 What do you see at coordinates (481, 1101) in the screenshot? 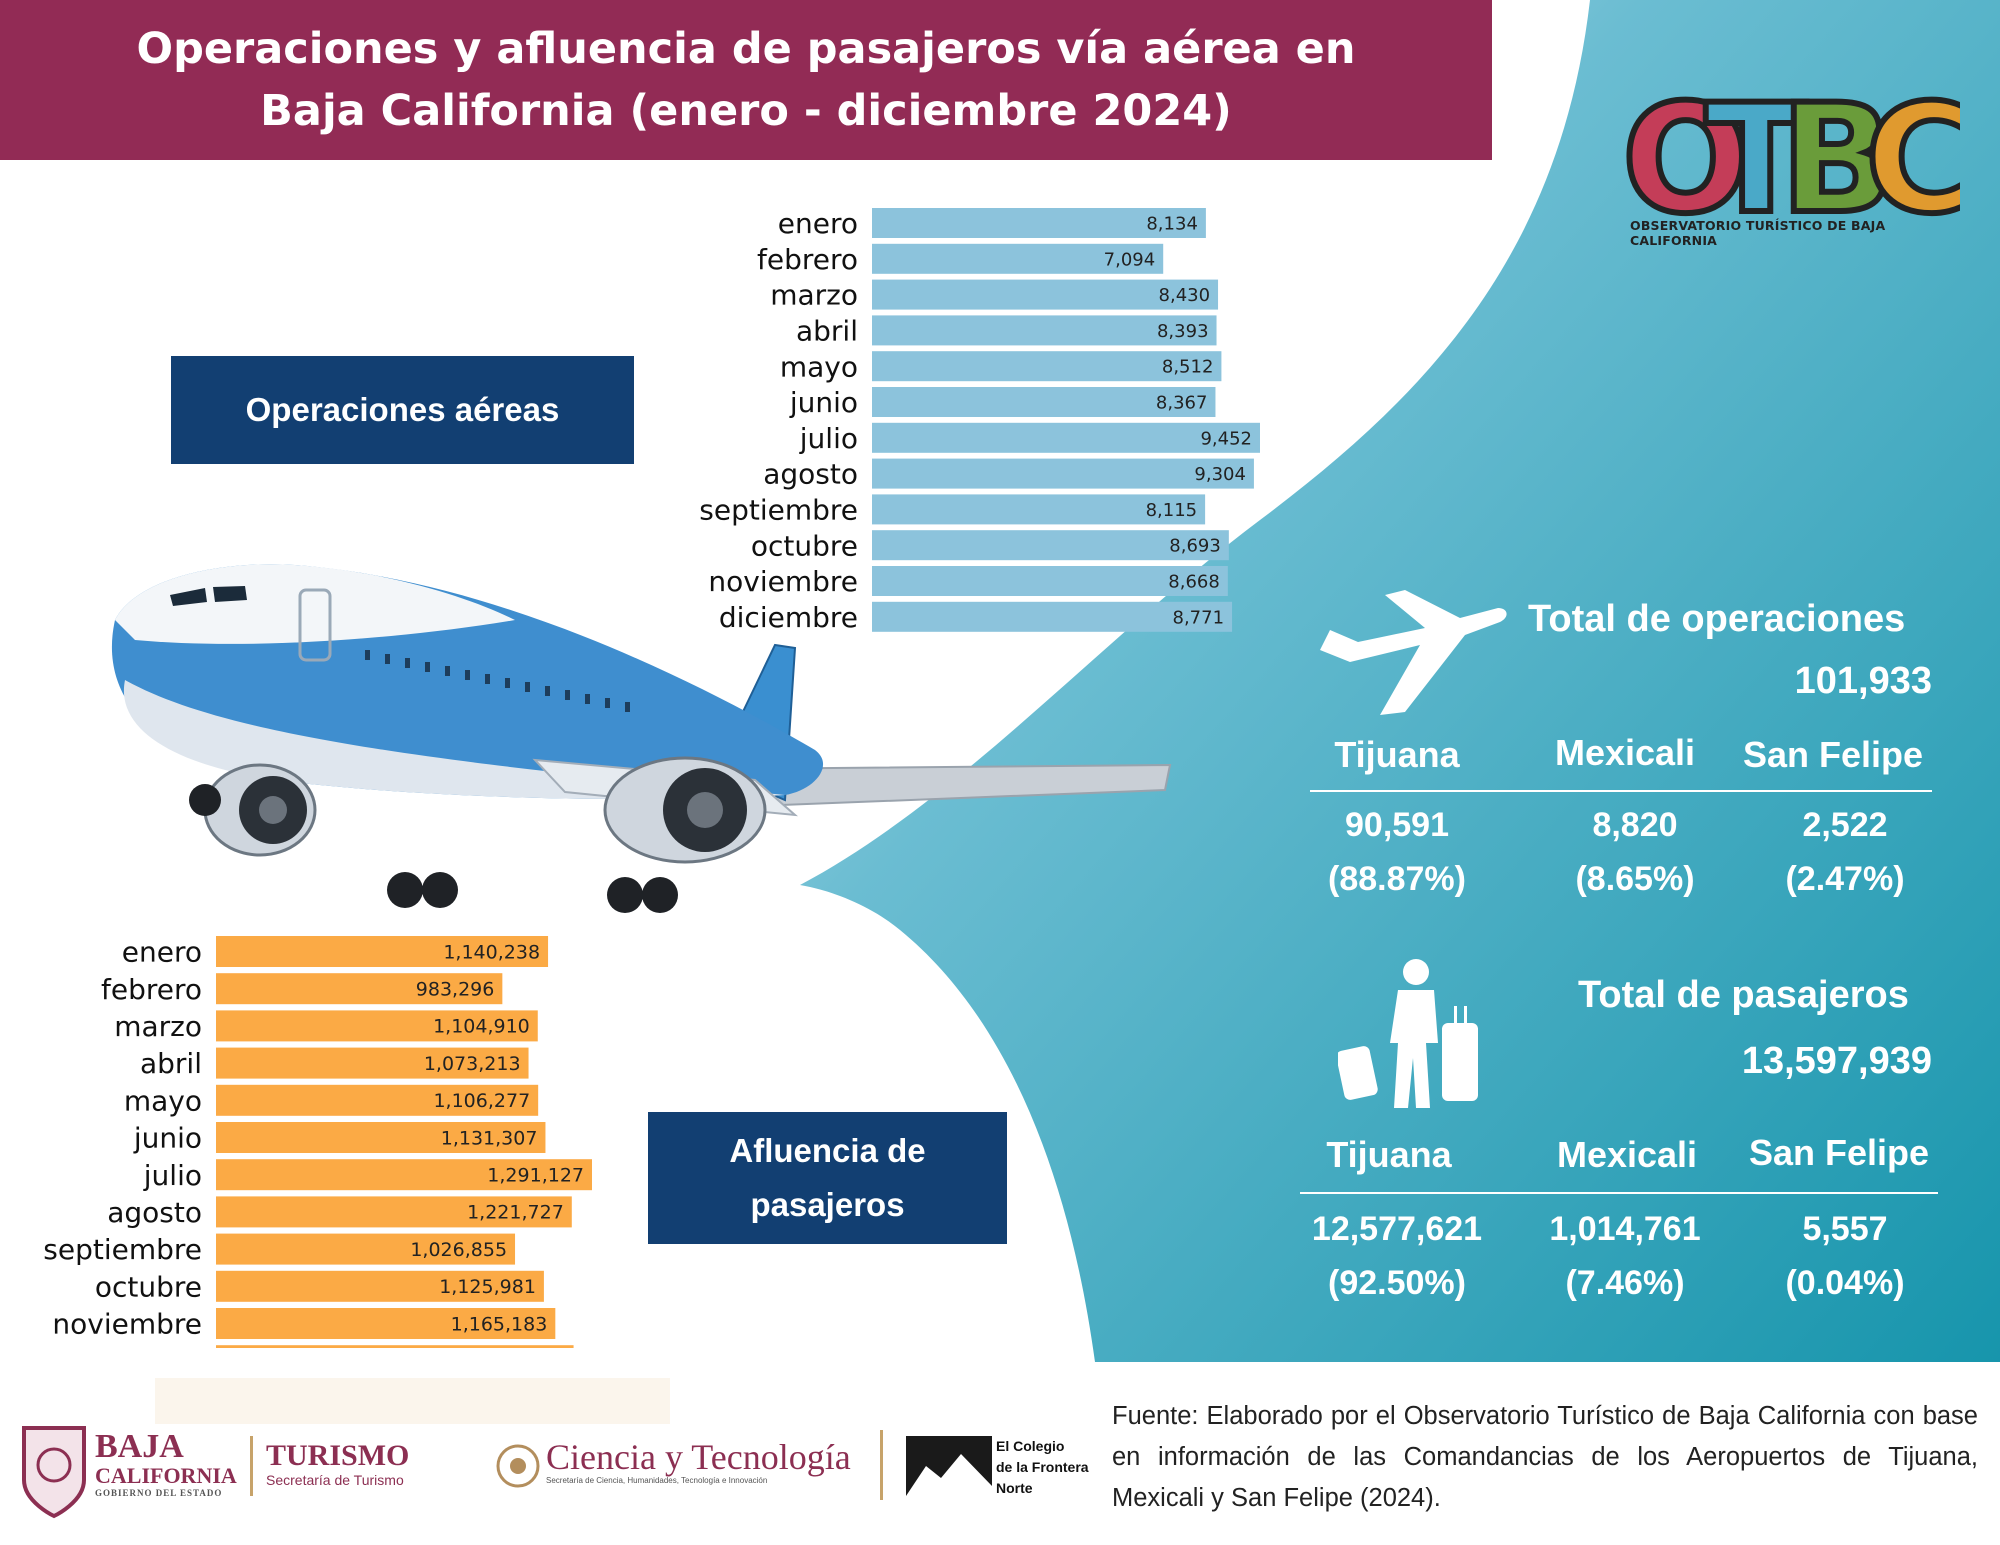
I see `data-label: 1,106,277` at bounding box center [481, 1101].